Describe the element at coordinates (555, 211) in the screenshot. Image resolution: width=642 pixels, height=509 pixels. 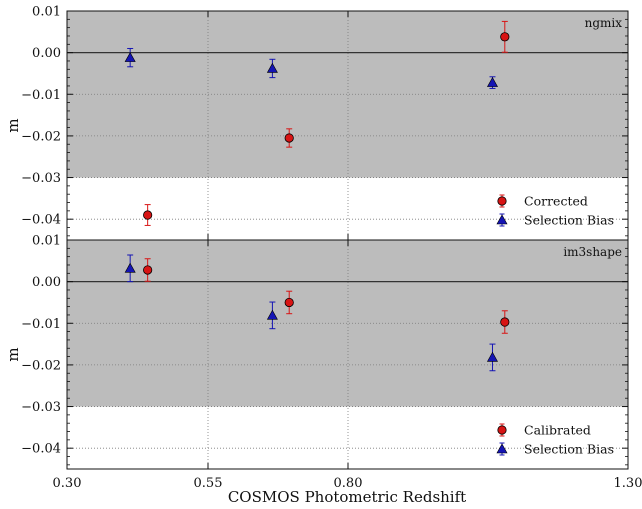
I see `legend: Corrected Selection Bias` at that location.